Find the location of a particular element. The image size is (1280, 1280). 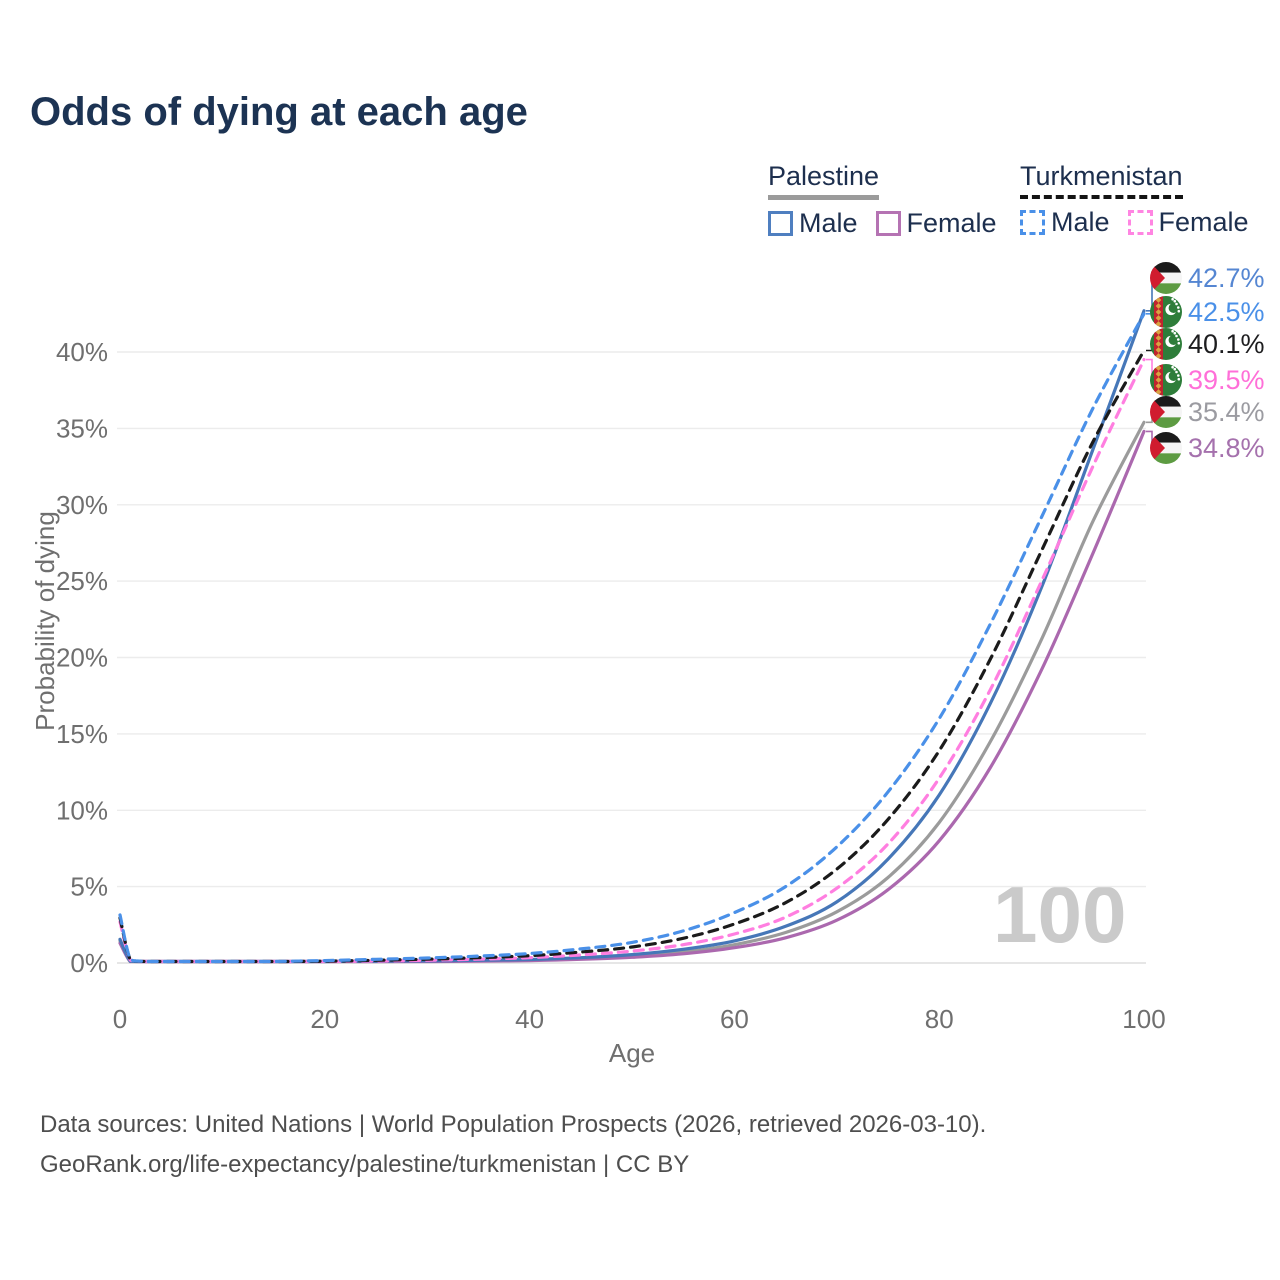

legend-swatch-palestine-male-icon is located at coordinates (780, 223).